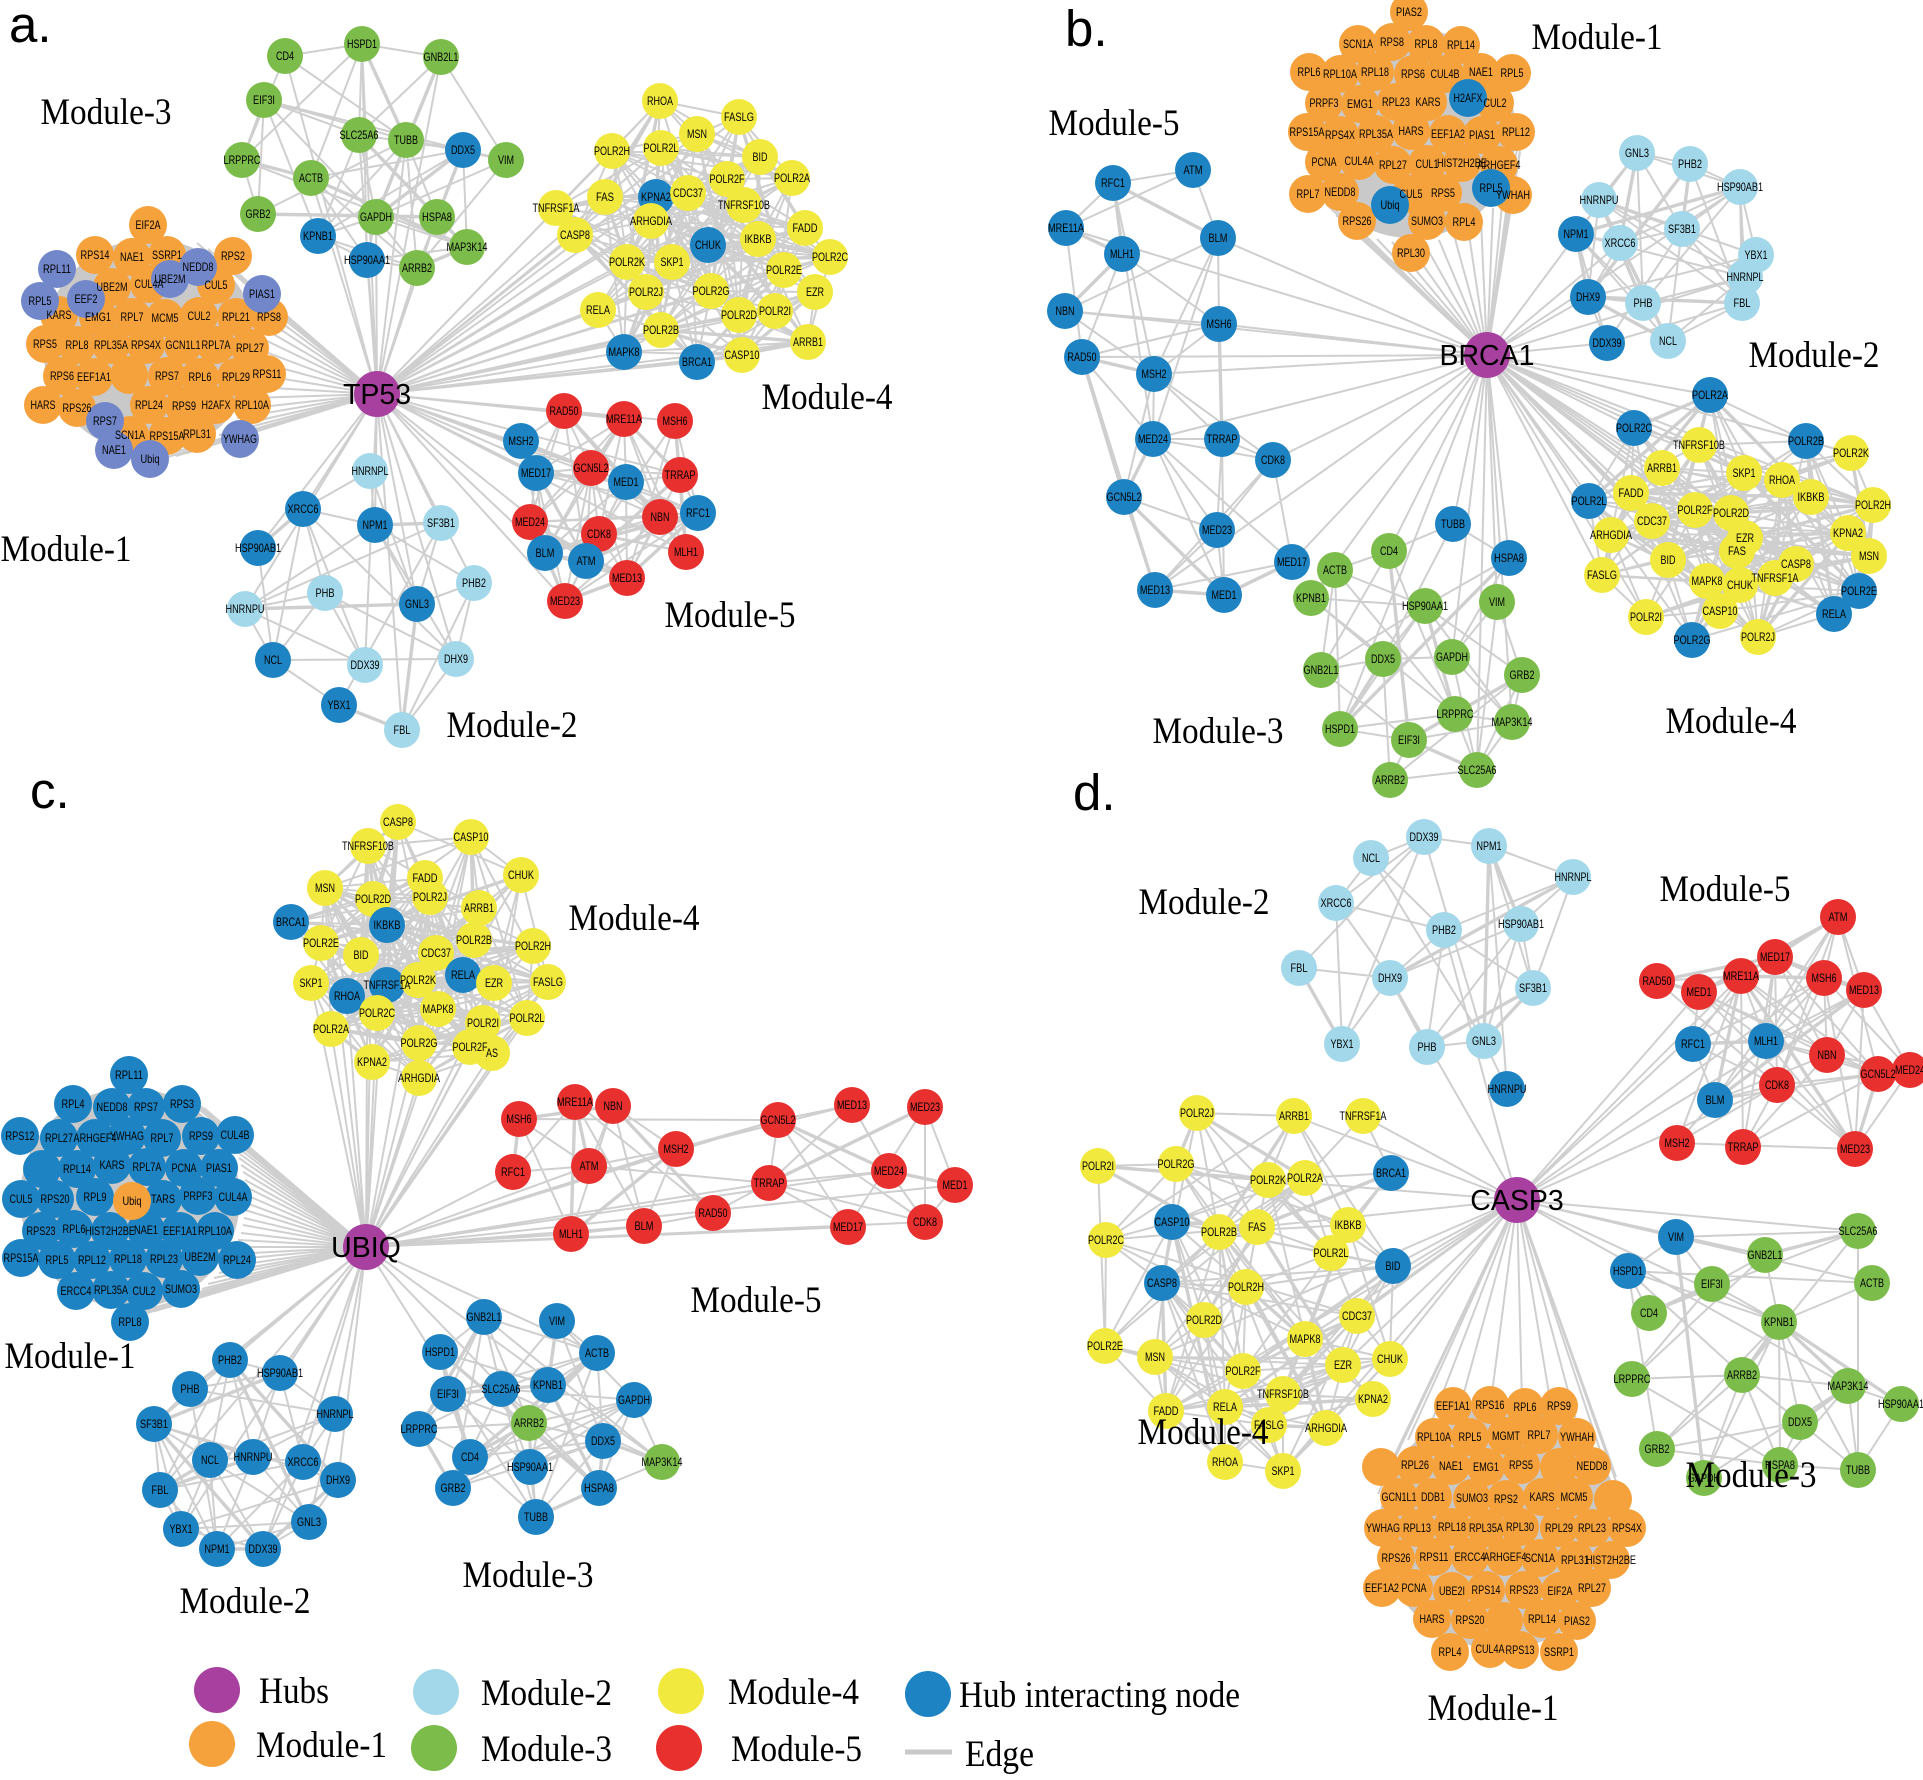 This screenshot has width=1923, height=1780. What do you see at coordinates (419, 1043) in the screenshot?
I see `svg-text: POLR2G` at bounding box center [419, 1043].